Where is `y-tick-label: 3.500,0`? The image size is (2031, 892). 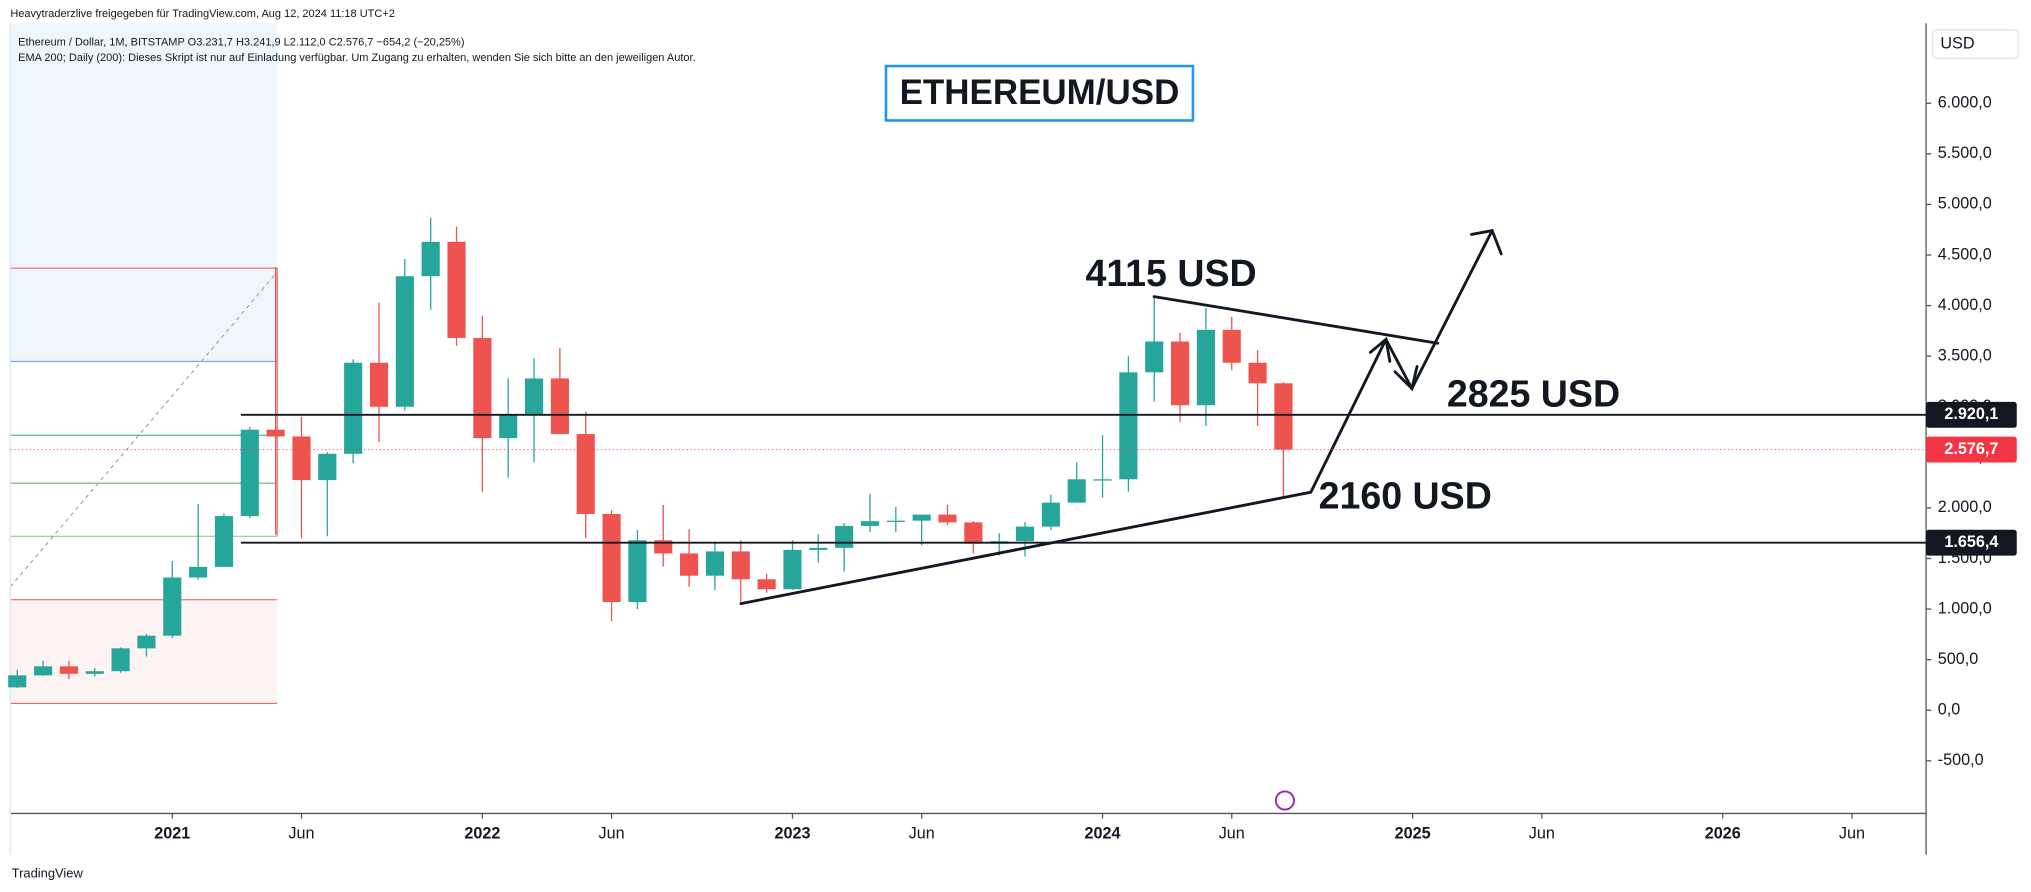 y-tick-label: 3.500,0 is located at coordinates (1965, 355).